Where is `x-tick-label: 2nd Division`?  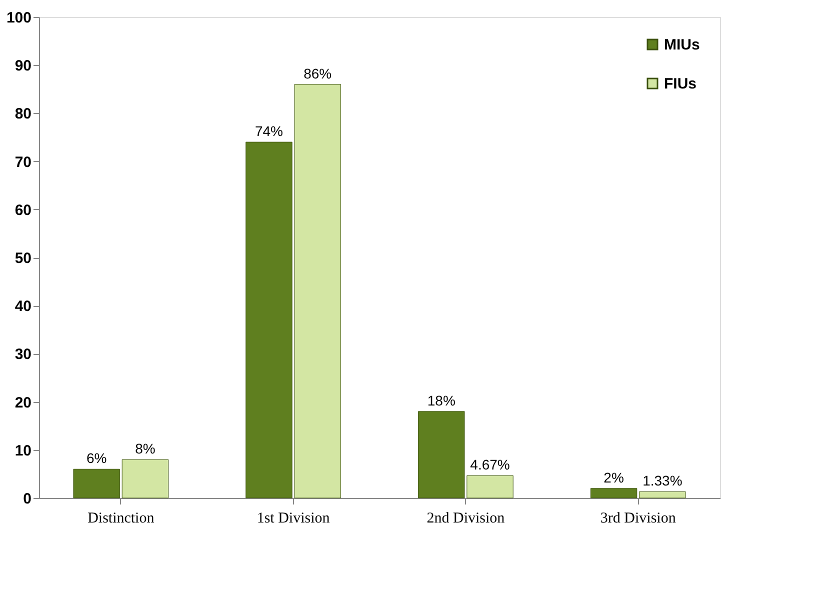 x-tick-label: 2nd Division is located at coordinates (466, 518).